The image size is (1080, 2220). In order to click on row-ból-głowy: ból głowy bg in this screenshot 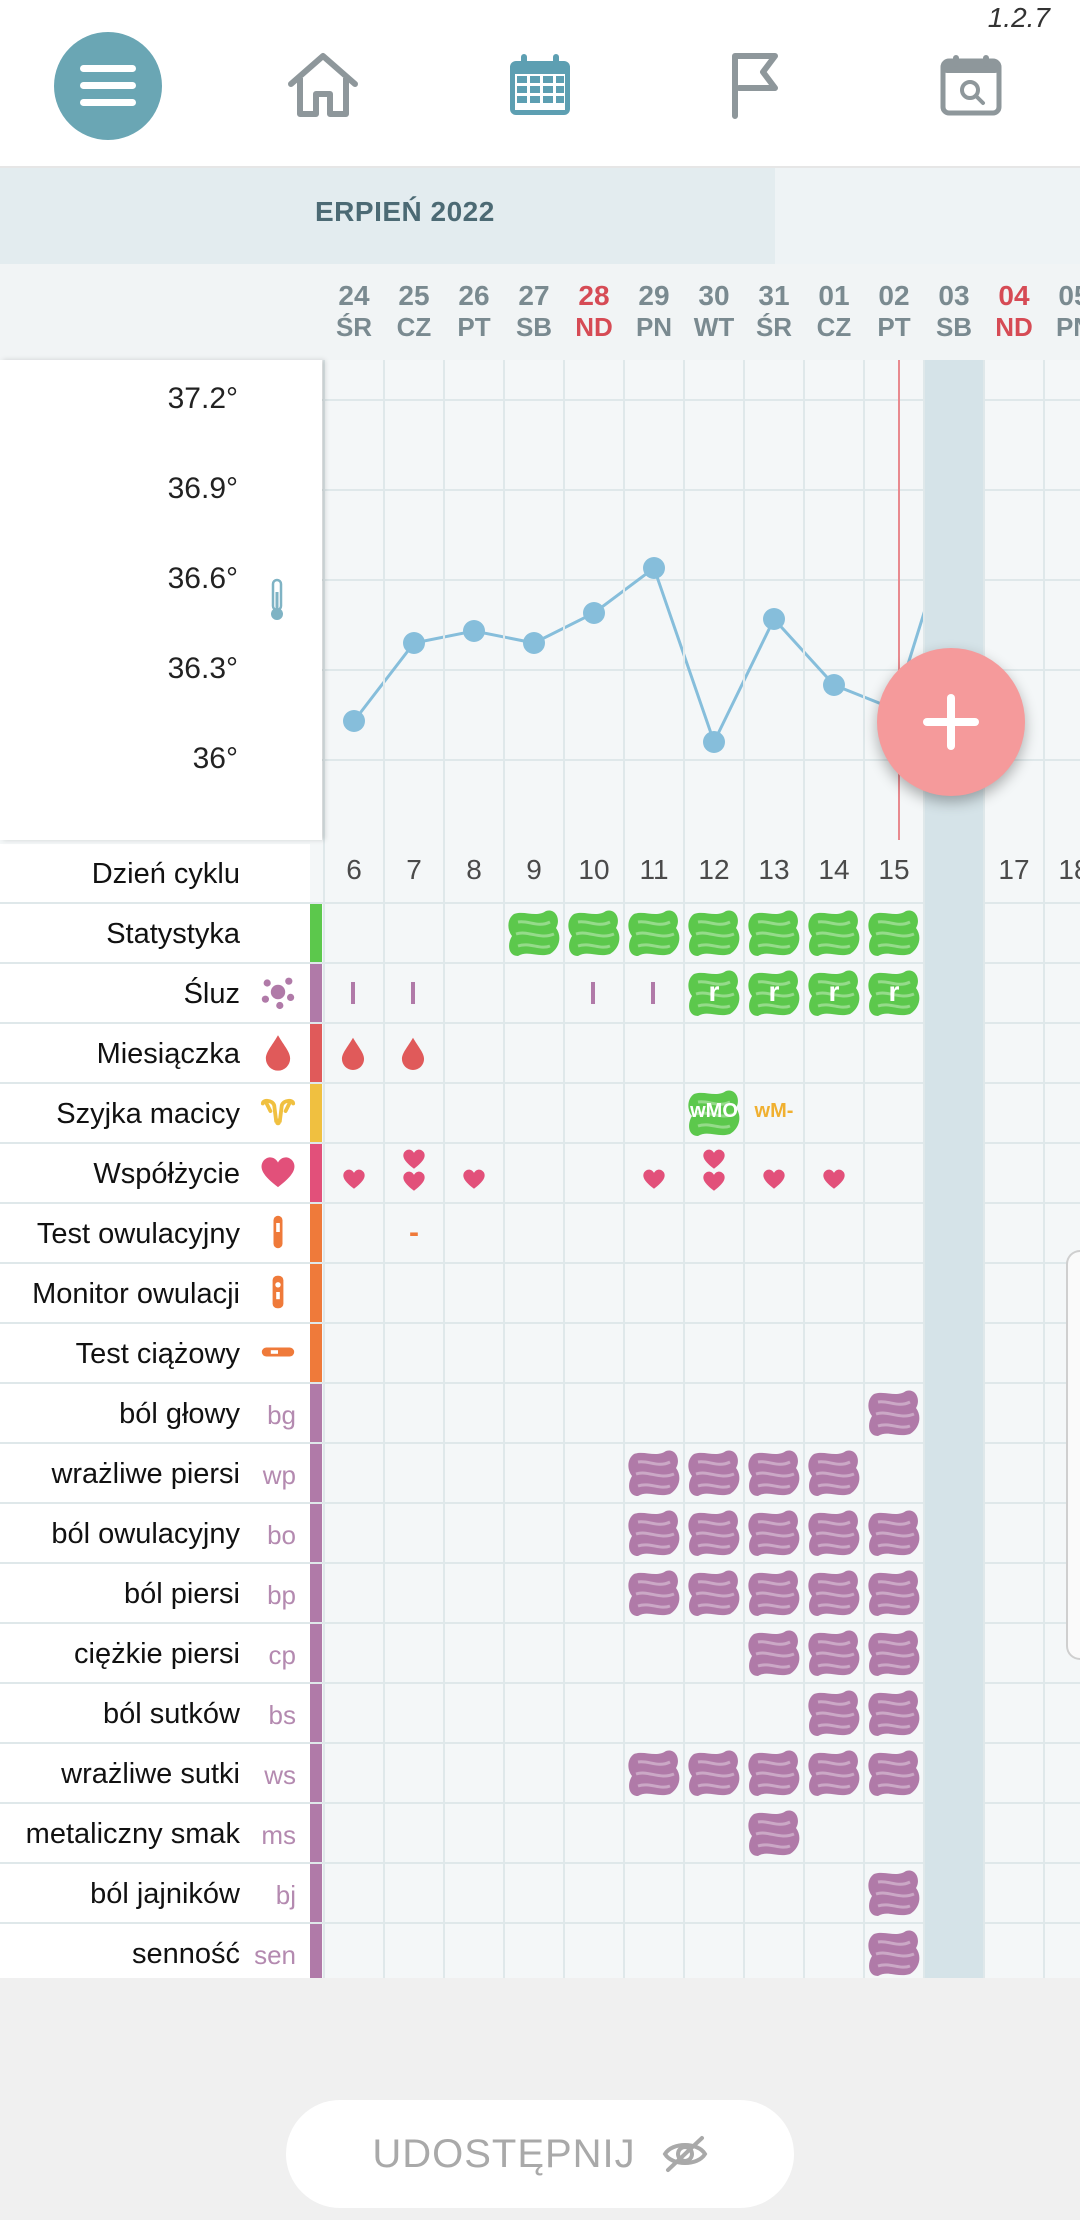, I will do `click(540, 1414)`.